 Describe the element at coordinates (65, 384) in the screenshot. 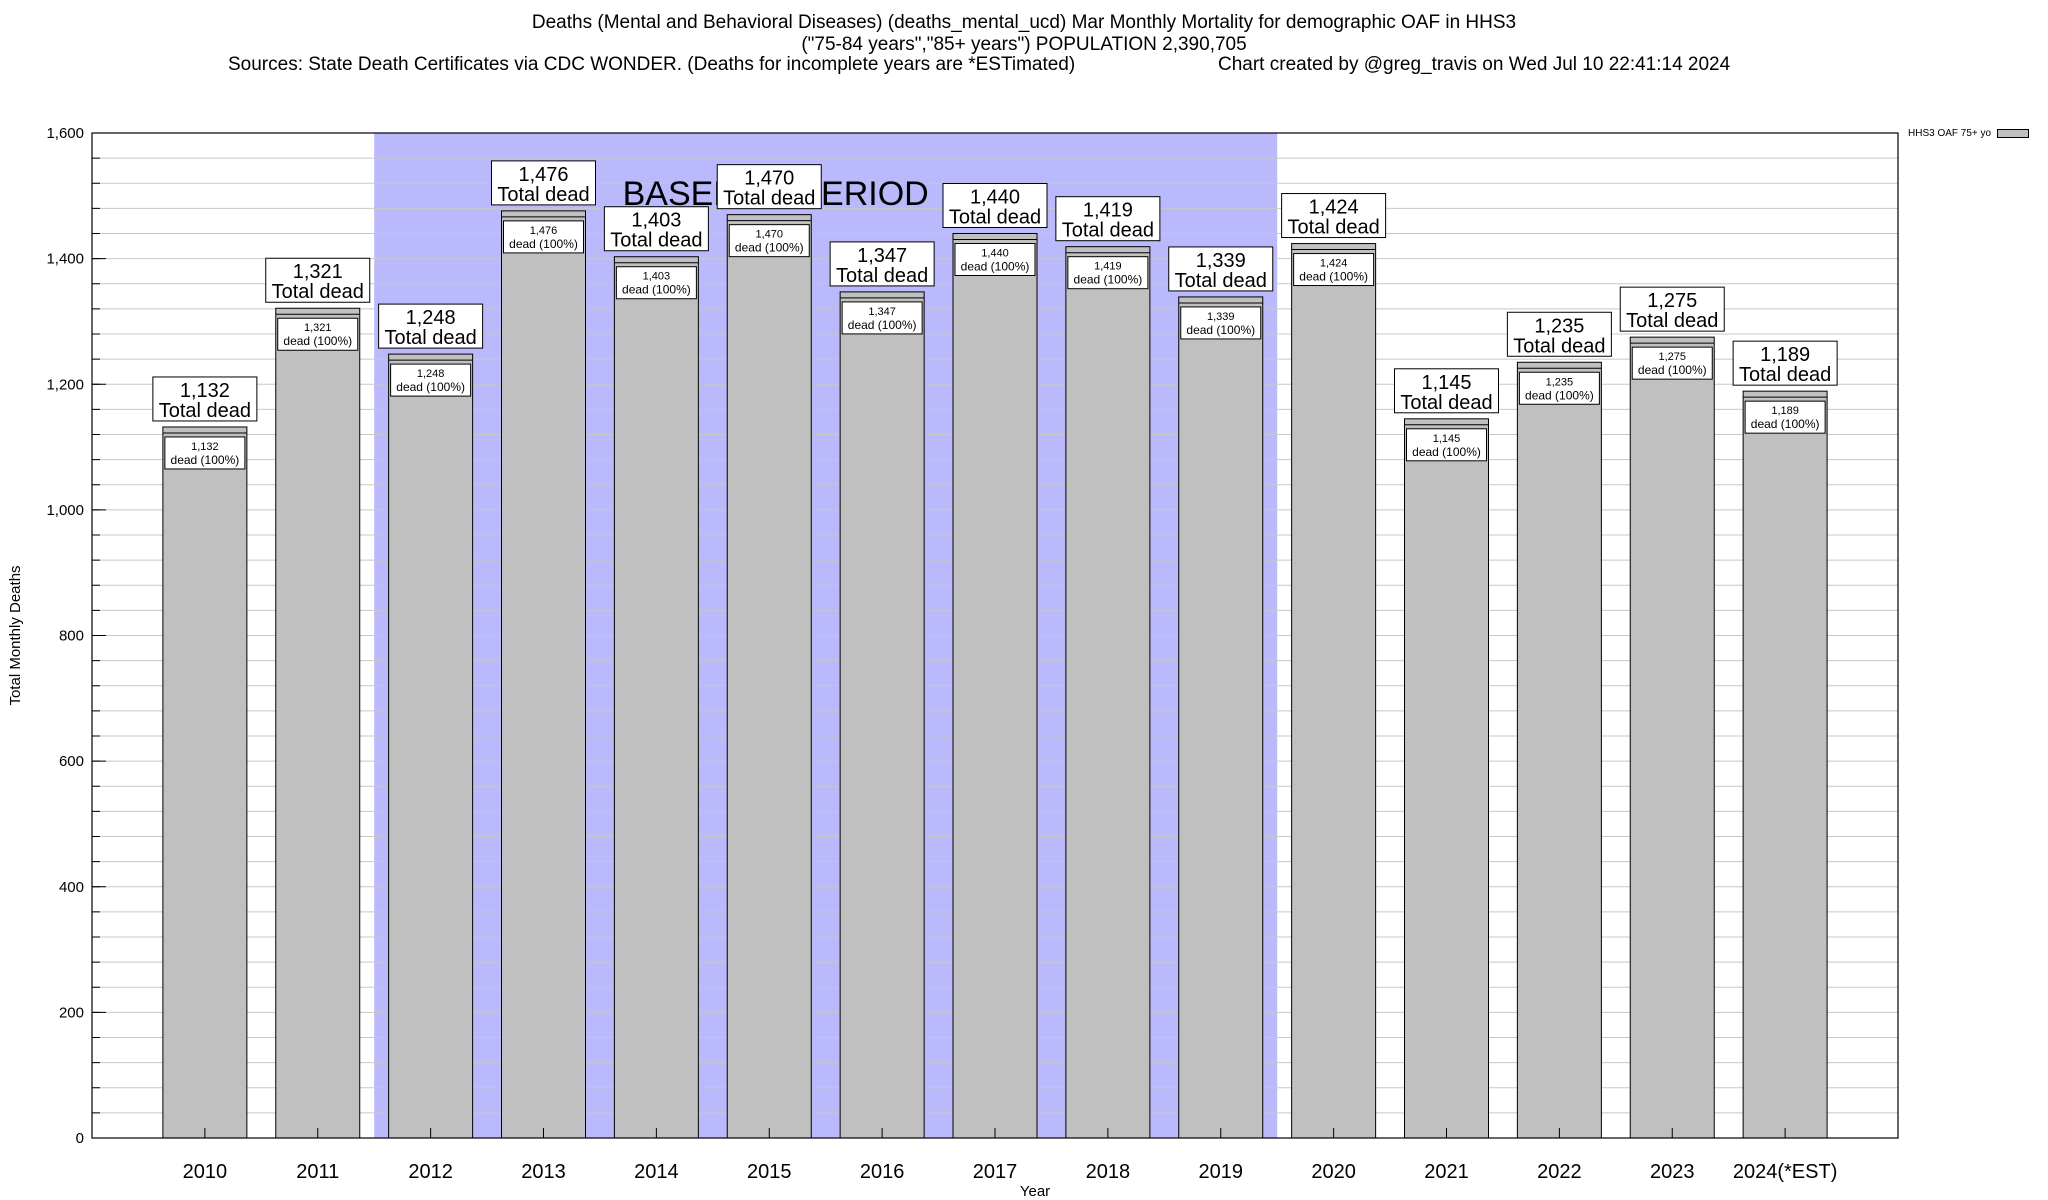

I see `y-tick-label: 1,200` at that location.